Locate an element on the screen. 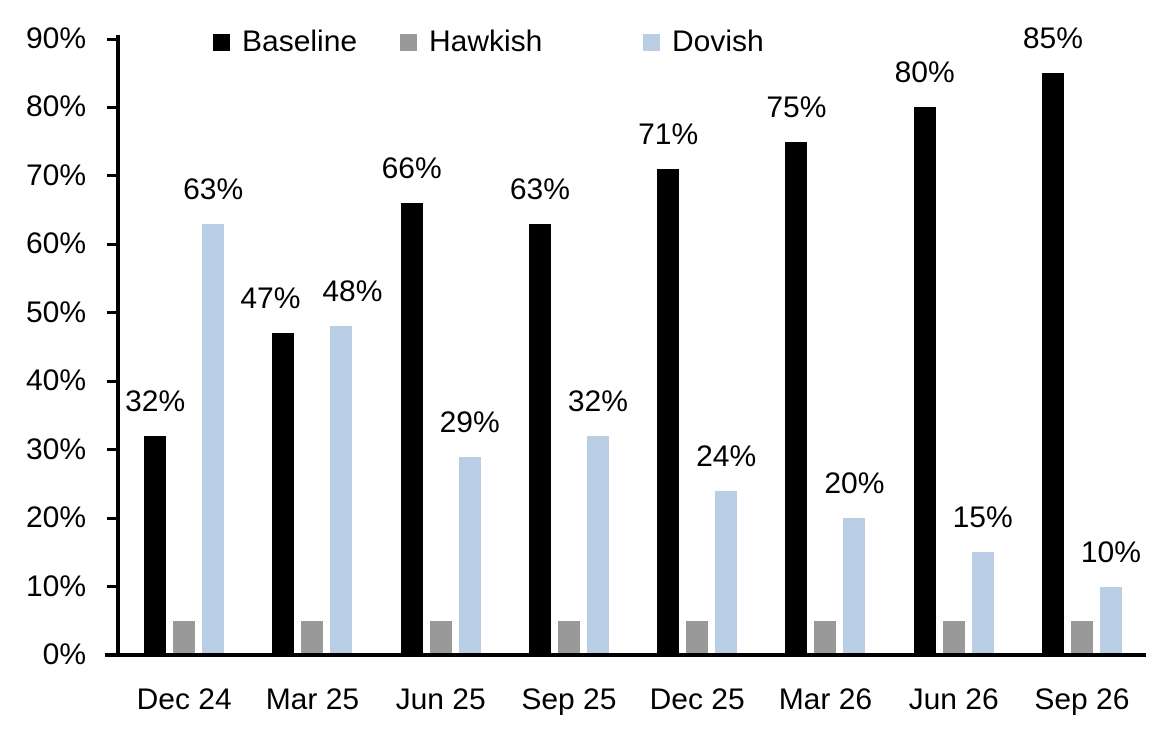 The width and height of the screenshot is (1152, 729). y-tick-label: 40% is located at coordinates (55, 381).